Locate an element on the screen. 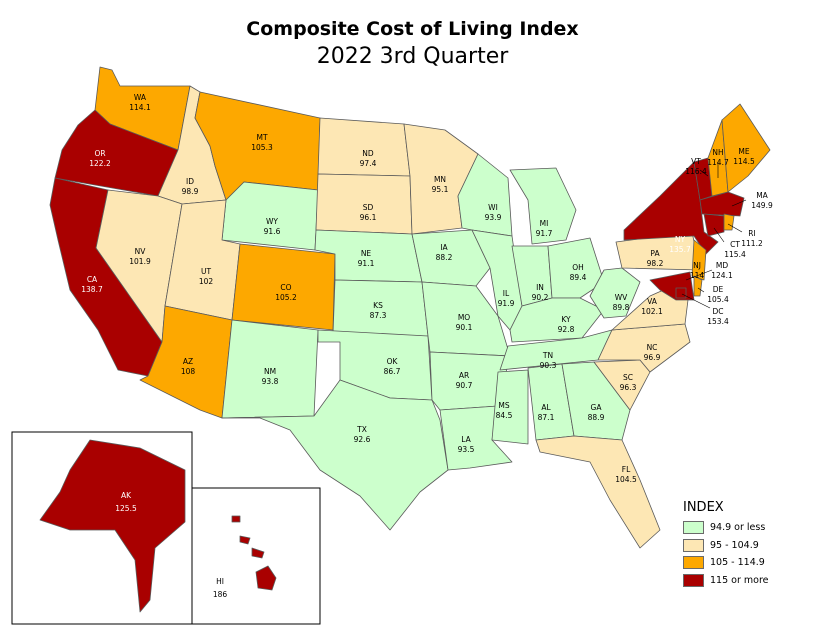  state-label-TX-name: TX is located at coordinates (361, 429).